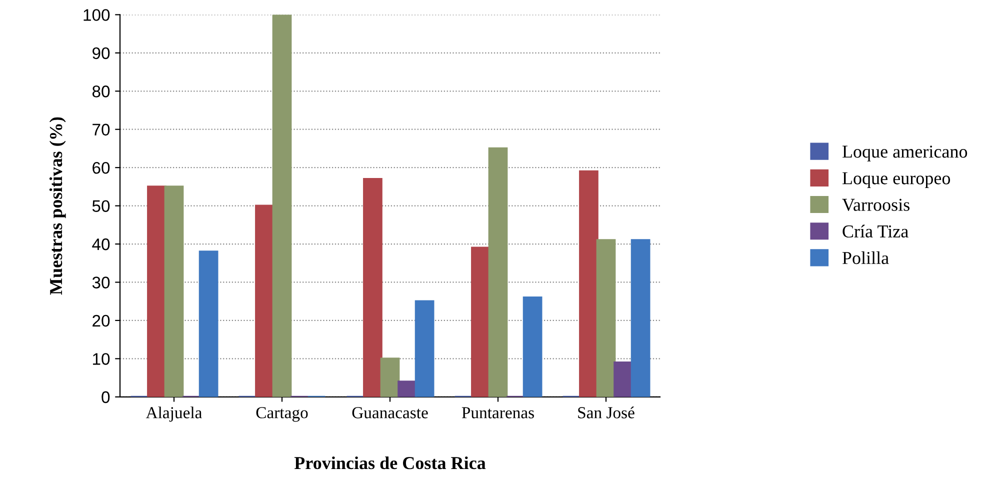 The width and height of the screenshot is (1000, 490). I want to click on y-tick-label: 90, so click(101, 53).